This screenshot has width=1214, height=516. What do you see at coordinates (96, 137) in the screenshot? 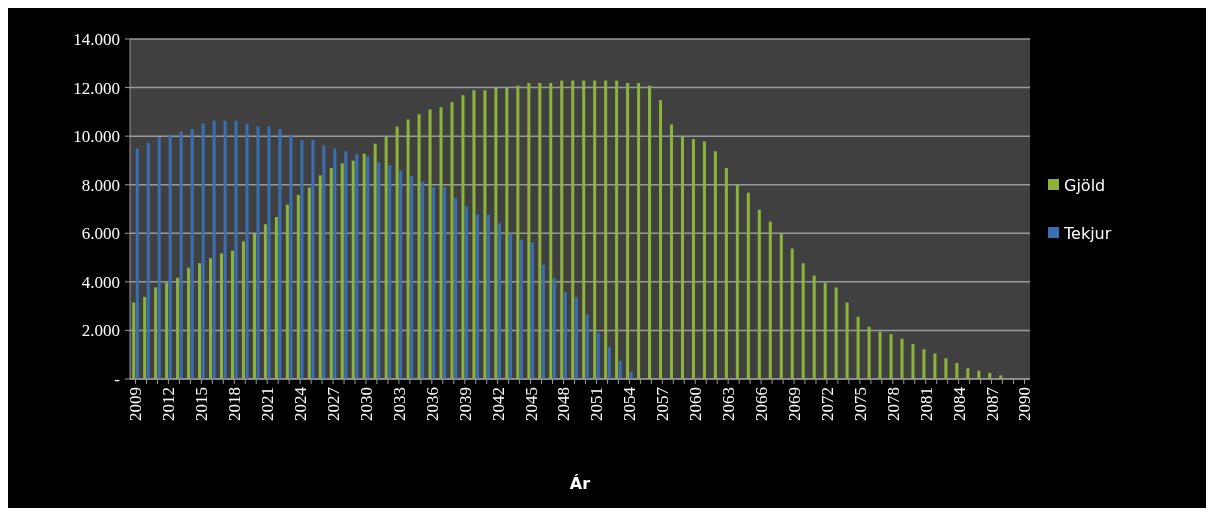
I see `y-tick-label: 10.000` at bounding box center [96, 137].